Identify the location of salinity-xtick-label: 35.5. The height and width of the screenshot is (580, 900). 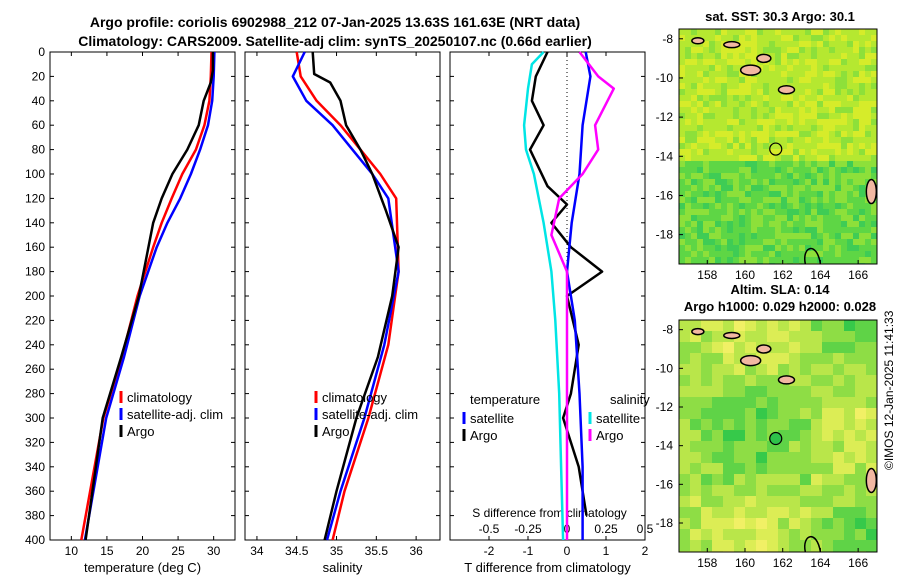
(377, 551).